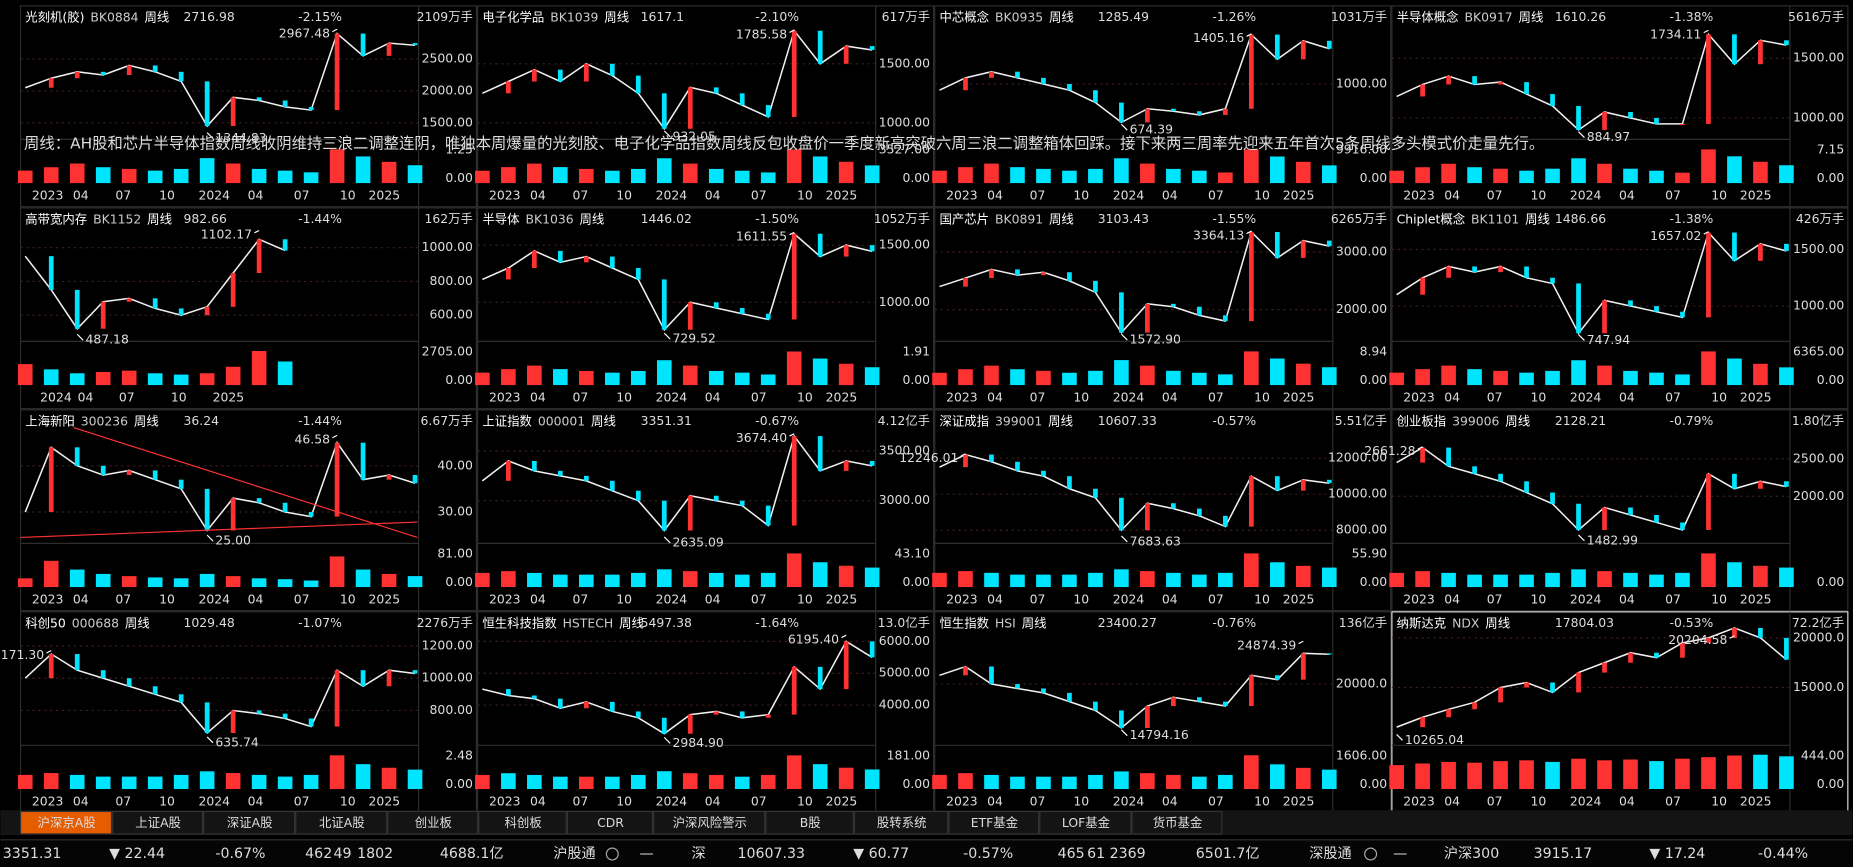  I want to click on panel-price: 3103.43, so click(1123, 218).